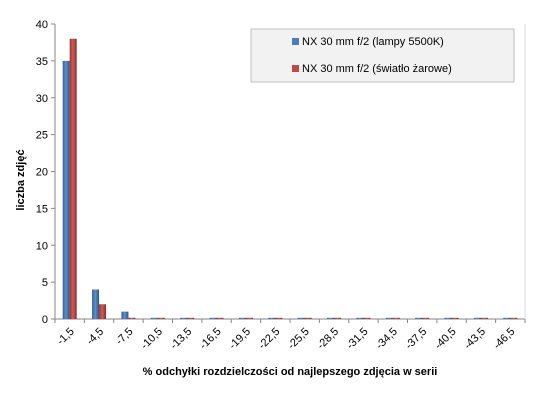 The height and width of the screenshot is (412, 550). What do you see at coordinates (73, 178) in the screenshot?
I see `bar-series-2--1,5` at bounding box center [73, 178].